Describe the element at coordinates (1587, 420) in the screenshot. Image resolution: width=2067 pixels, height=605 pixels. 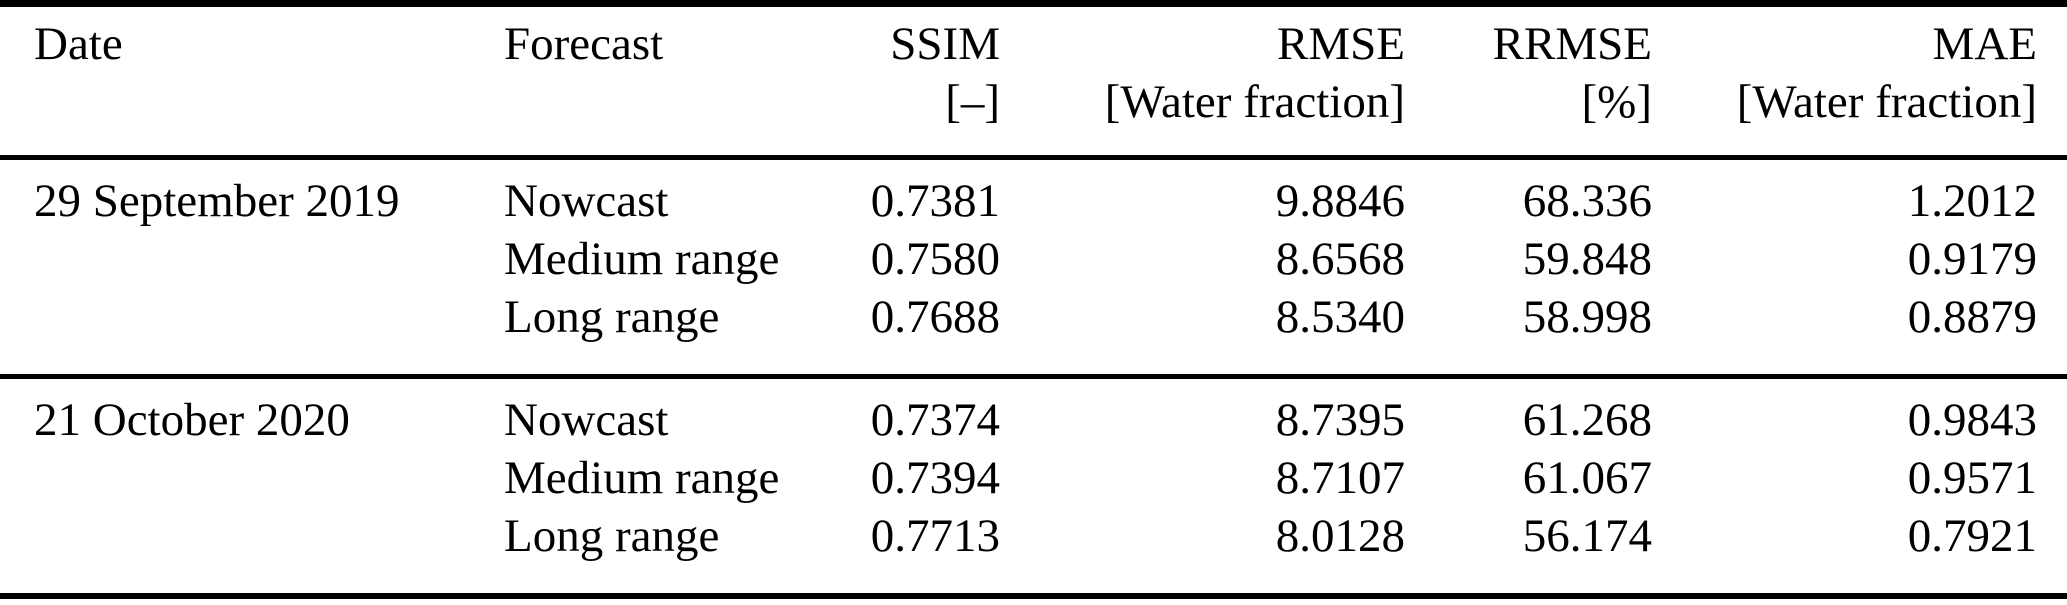
I see `rrmse-cell: 61.268` at that location.